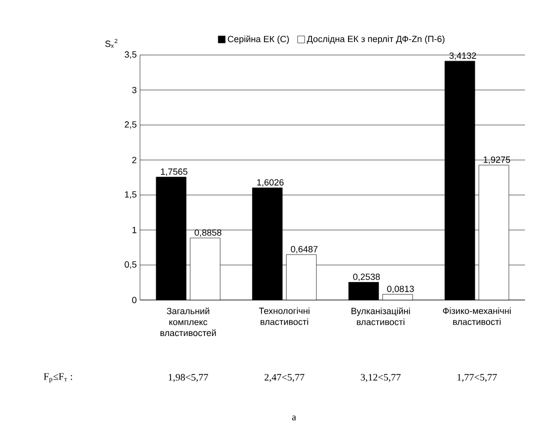 The width and height of the screenshot is (538, 434). What do you see at coordinates (130, 265) in the screenshot?
I see `y-tick-label: 0,5` at bounding box center [130, 265].